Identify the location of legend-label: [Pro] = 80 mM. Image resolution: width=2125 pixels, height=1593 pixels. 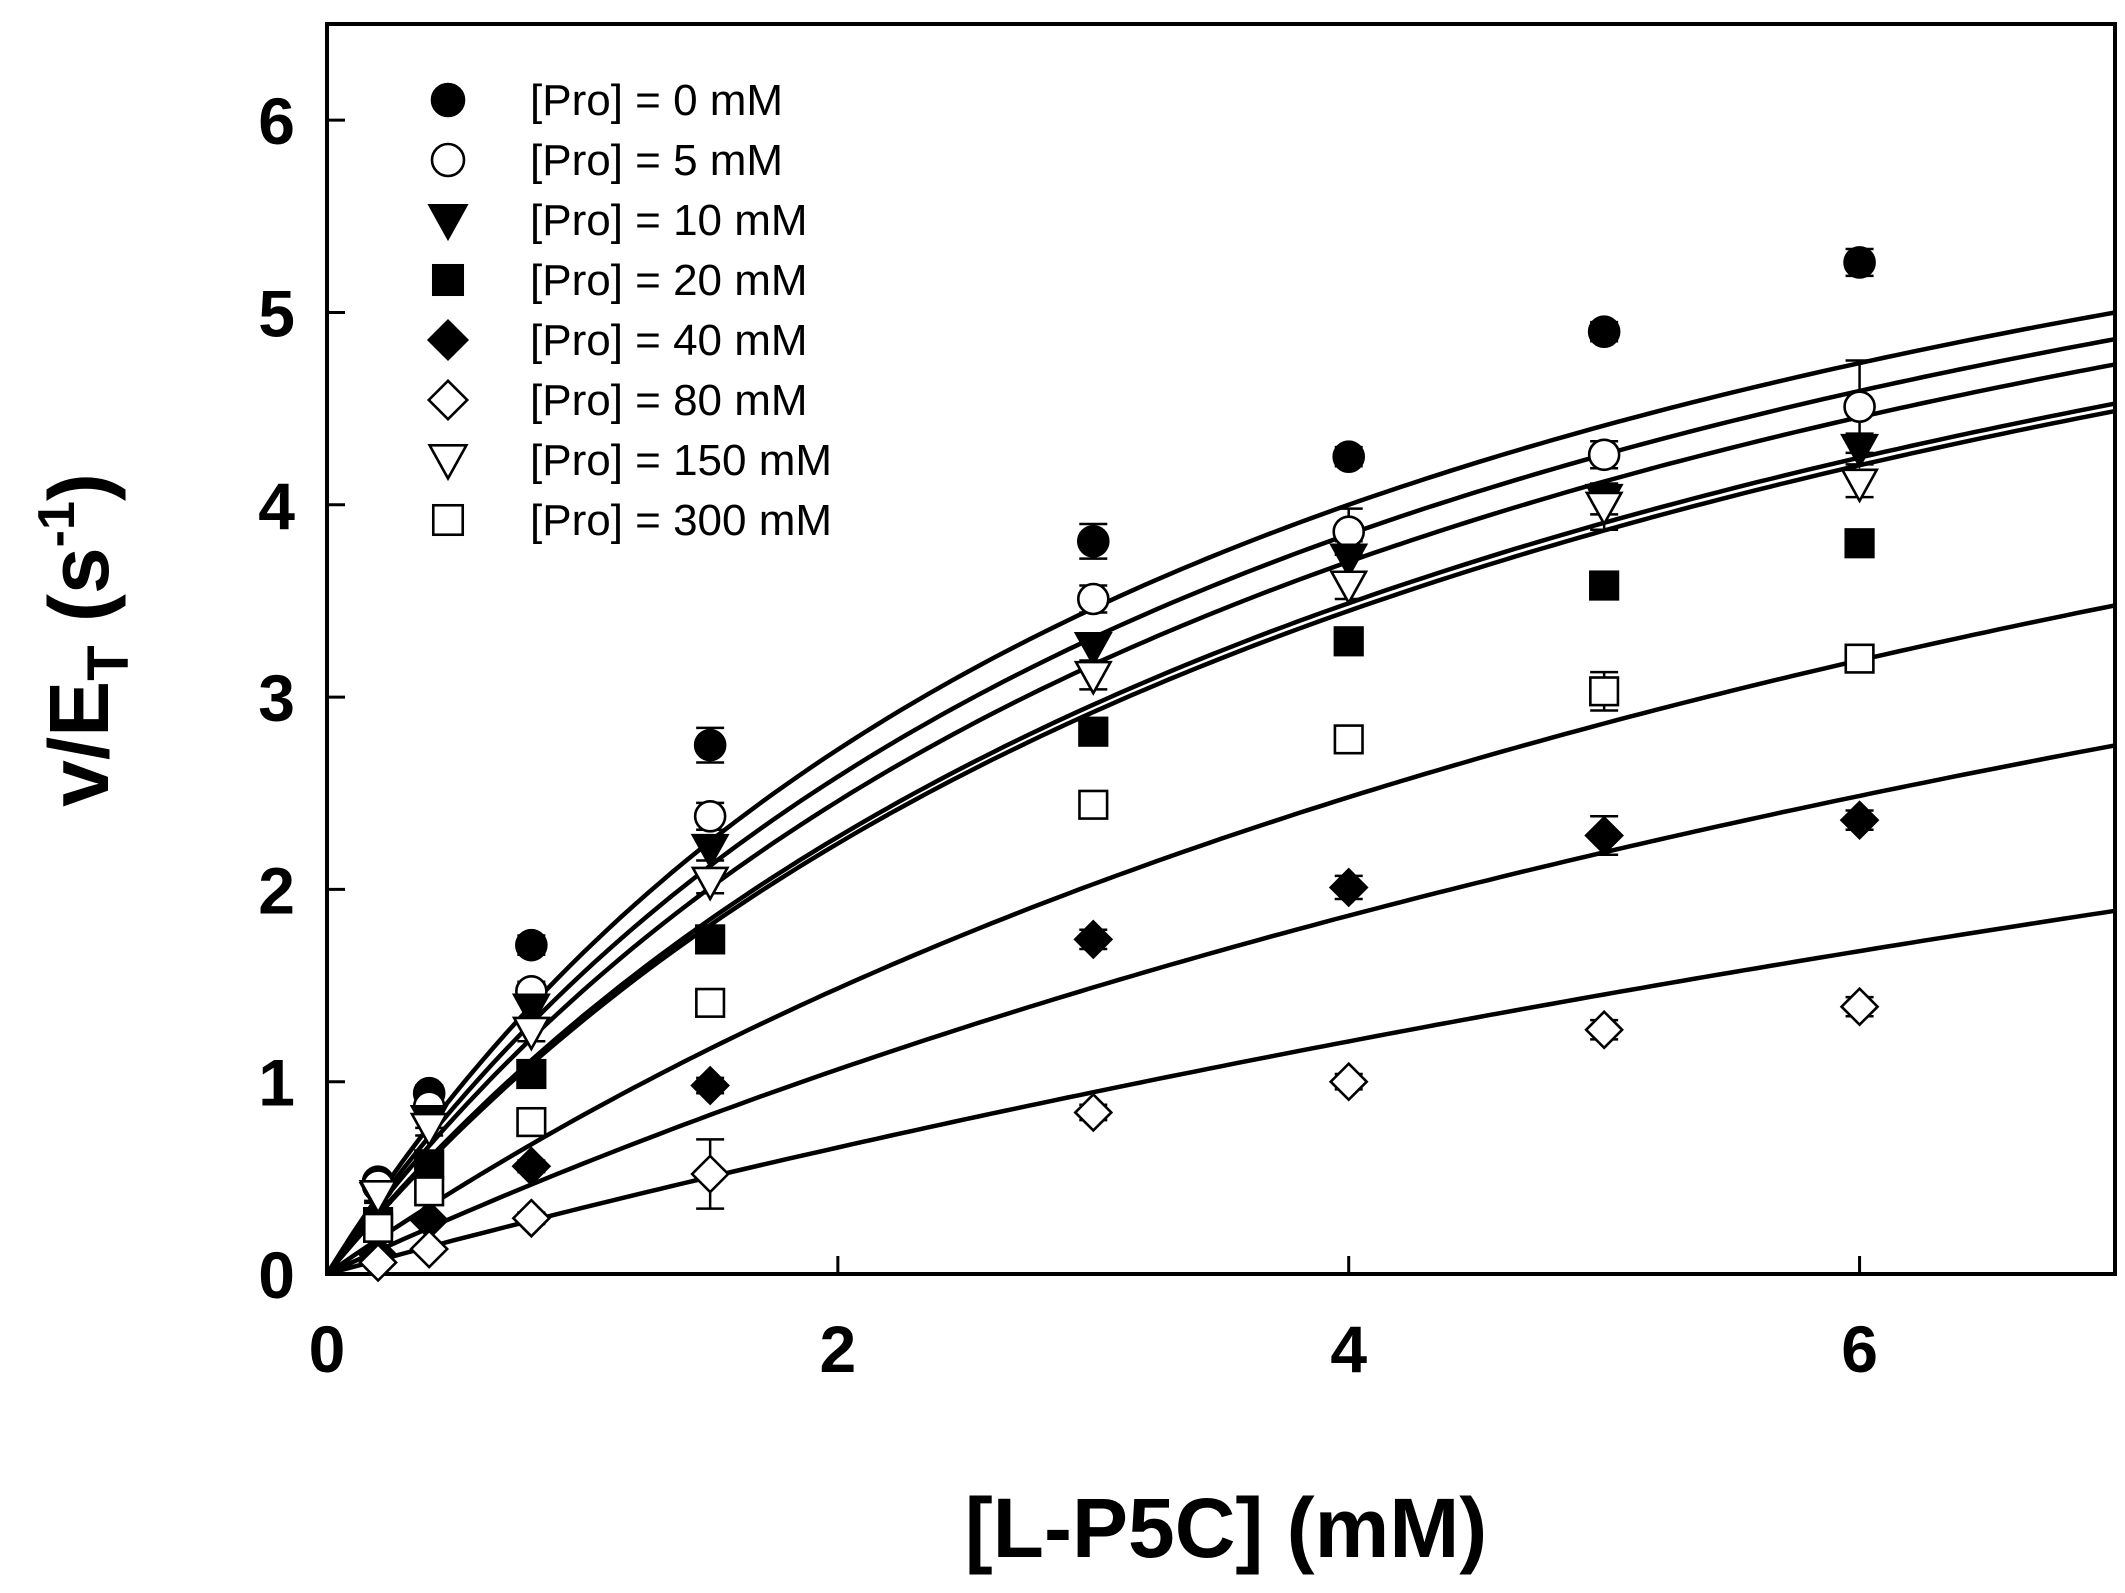
(669, 400).